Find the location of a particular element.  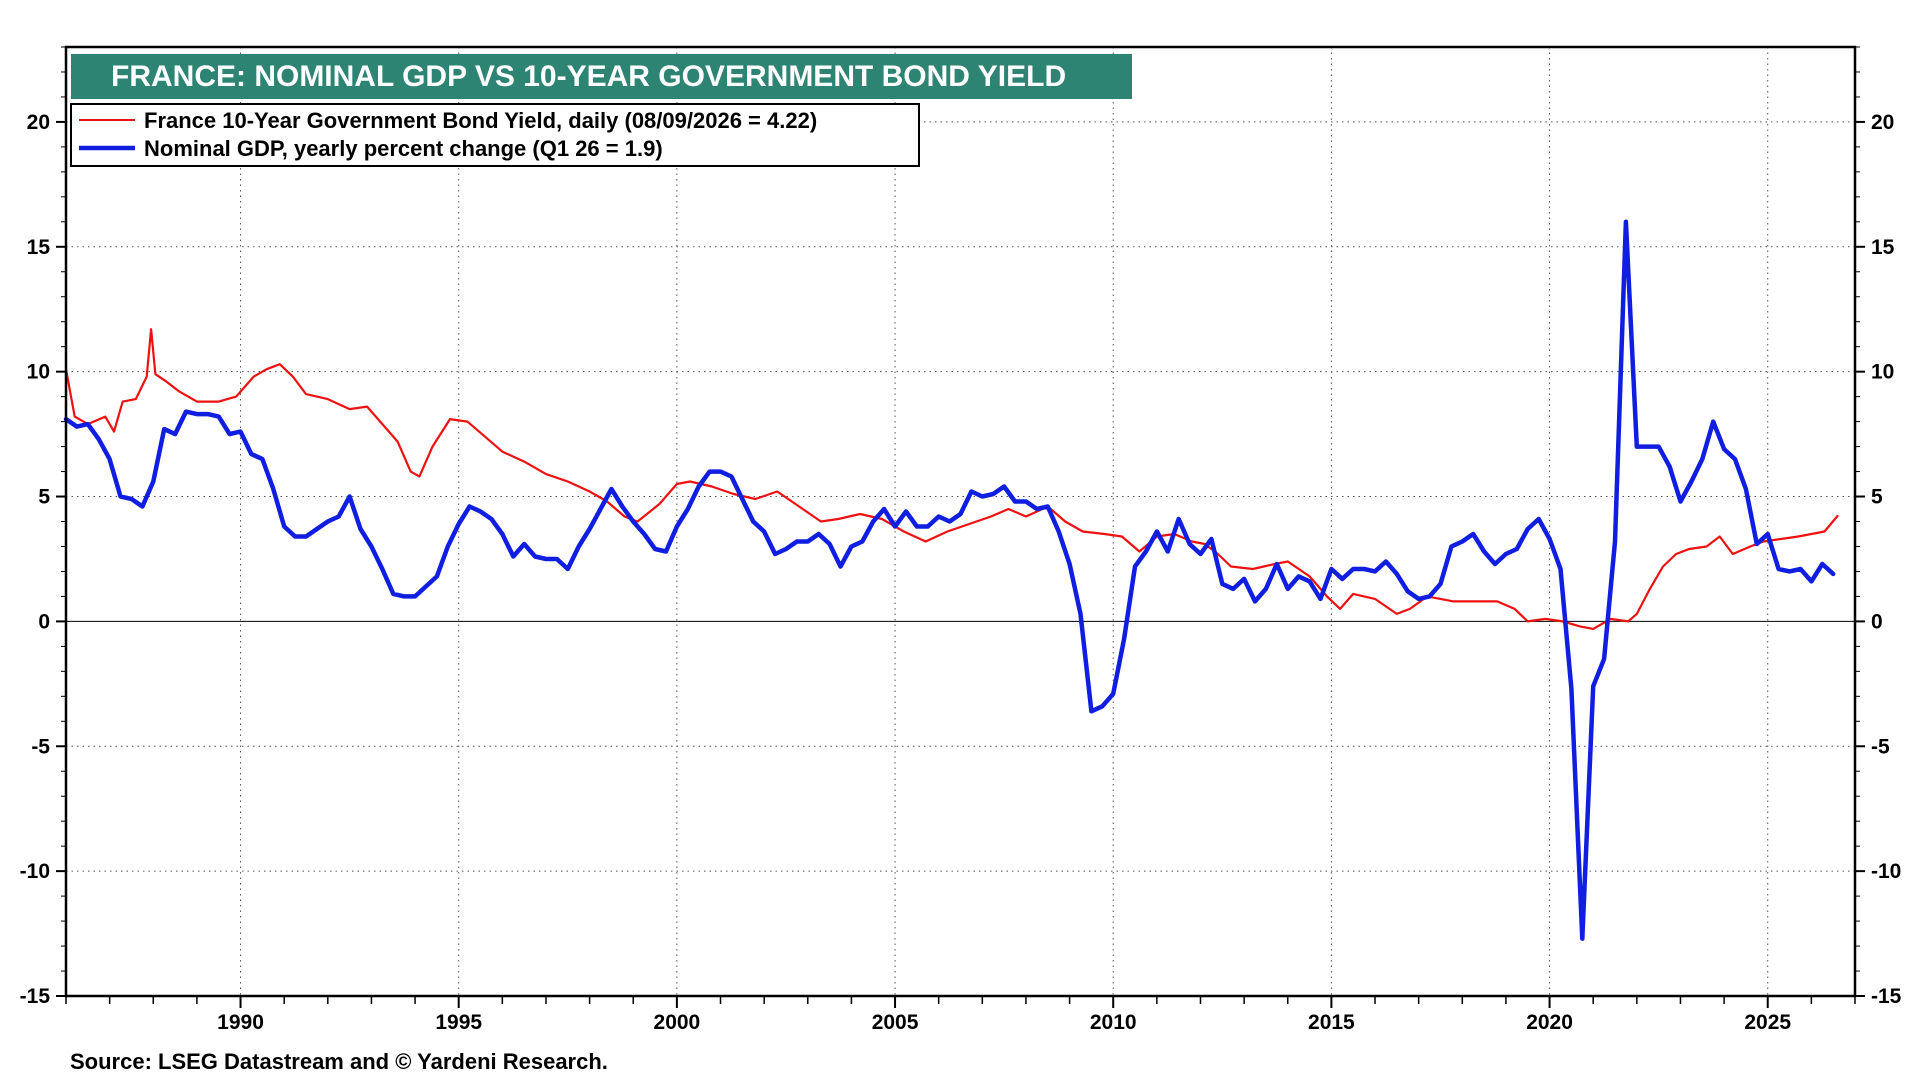

legend-box is located at coordinates (495, 135).